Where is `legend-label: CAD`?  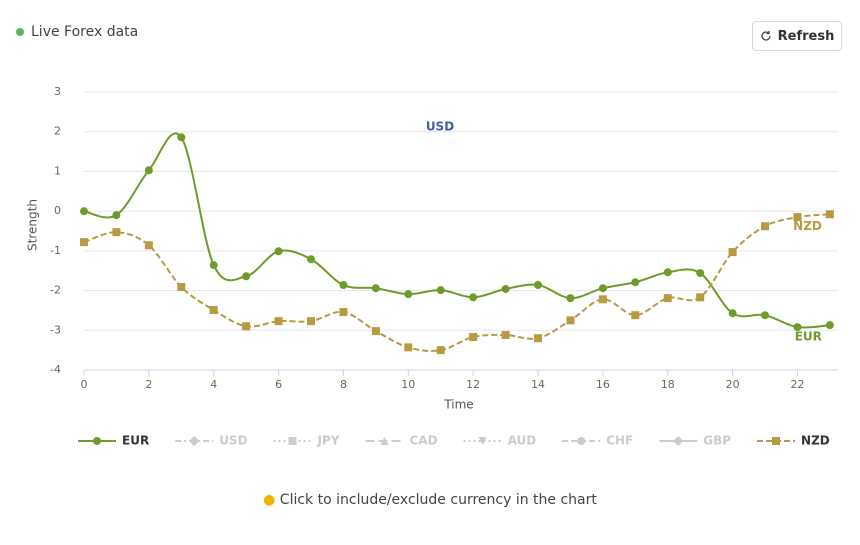
legend-label: CAD is located at coordinates (424, 441).